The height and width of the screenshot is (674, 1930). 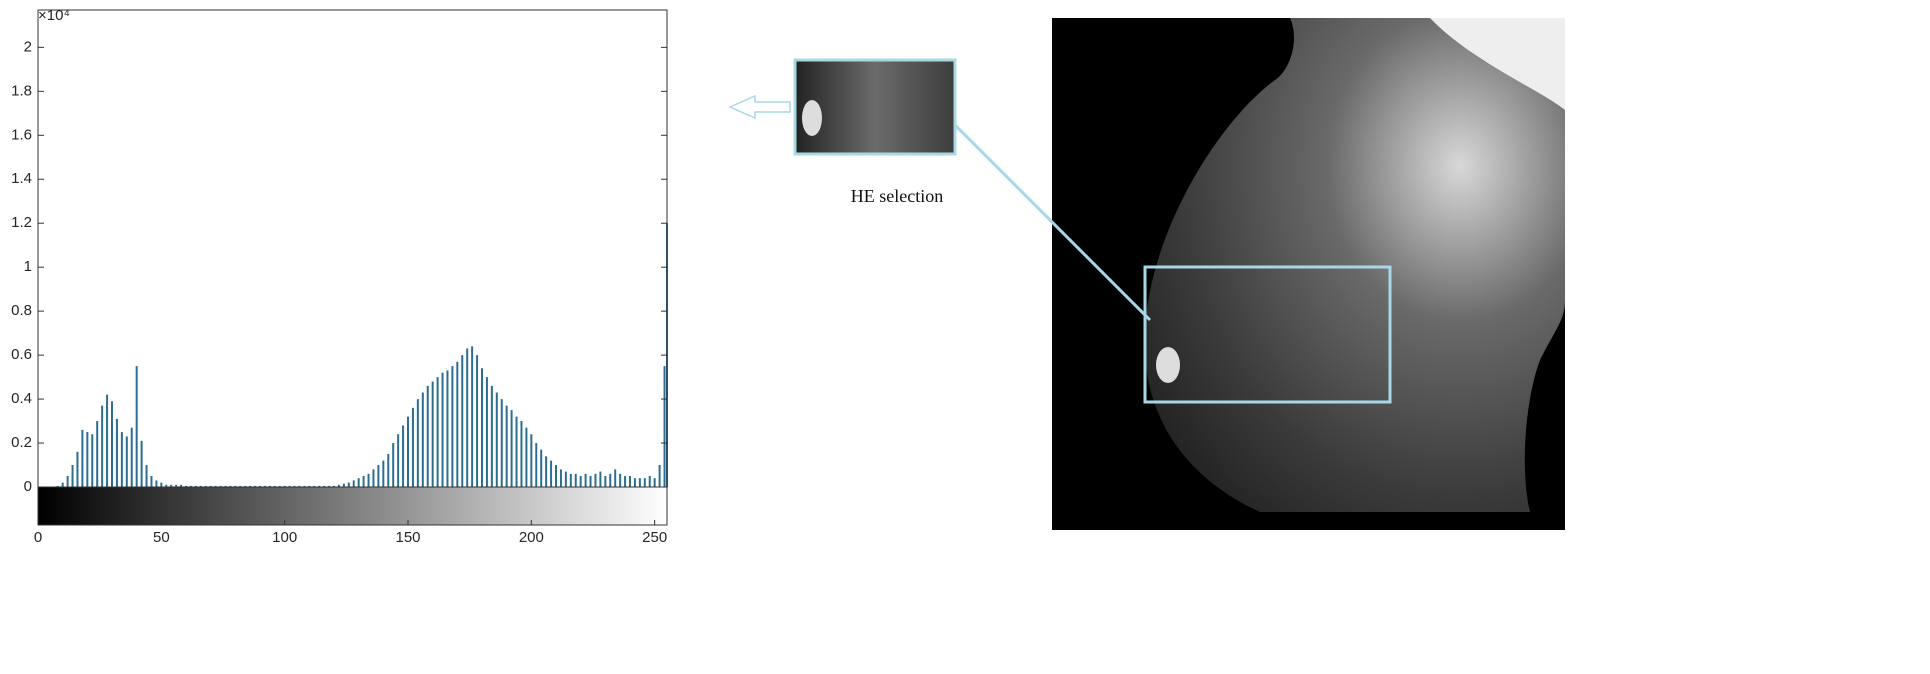 What do you see at coordinates (28, 46) in the screenshot?
I see `y-tick-label: 2` at bounding box center [28, 46].